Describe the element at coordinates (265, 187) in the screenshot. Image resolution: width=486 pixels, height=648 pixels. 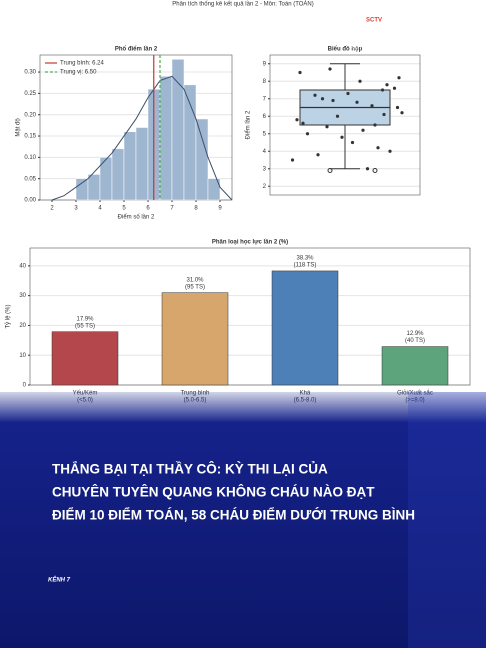
I see `y-tick-label: 2` at that location.